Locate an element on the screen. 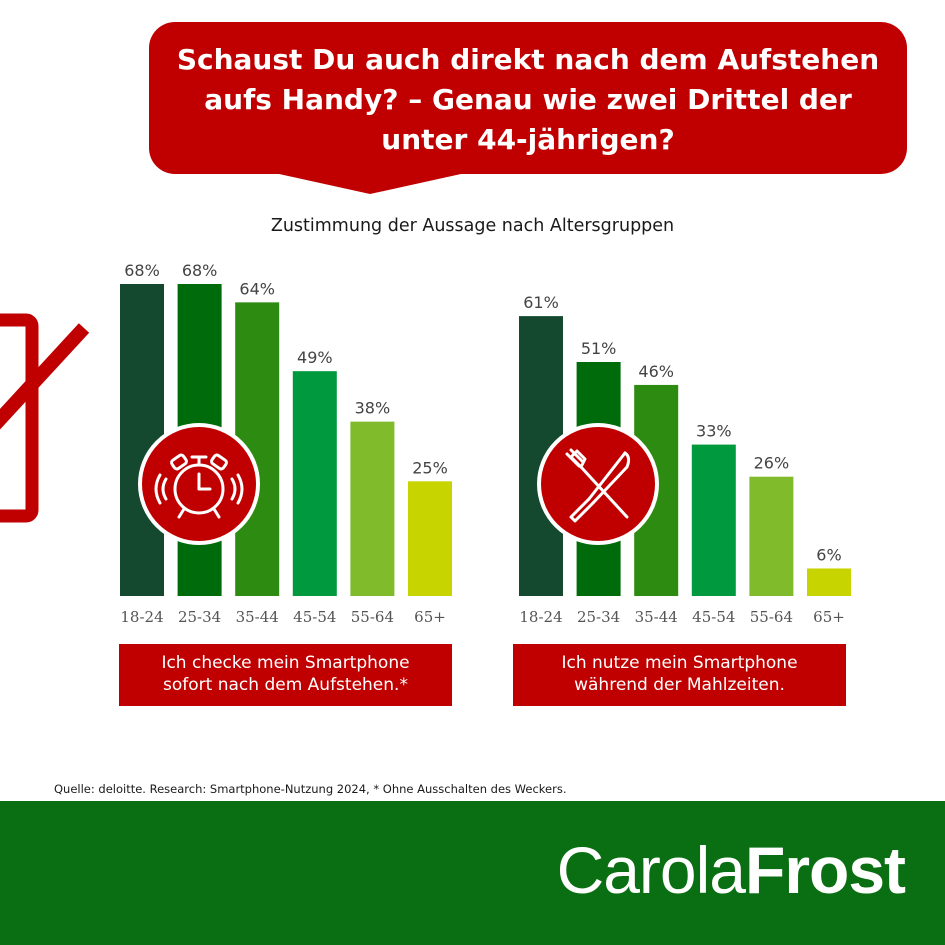  brand-first: Carola is located at coordinates (651, 870).